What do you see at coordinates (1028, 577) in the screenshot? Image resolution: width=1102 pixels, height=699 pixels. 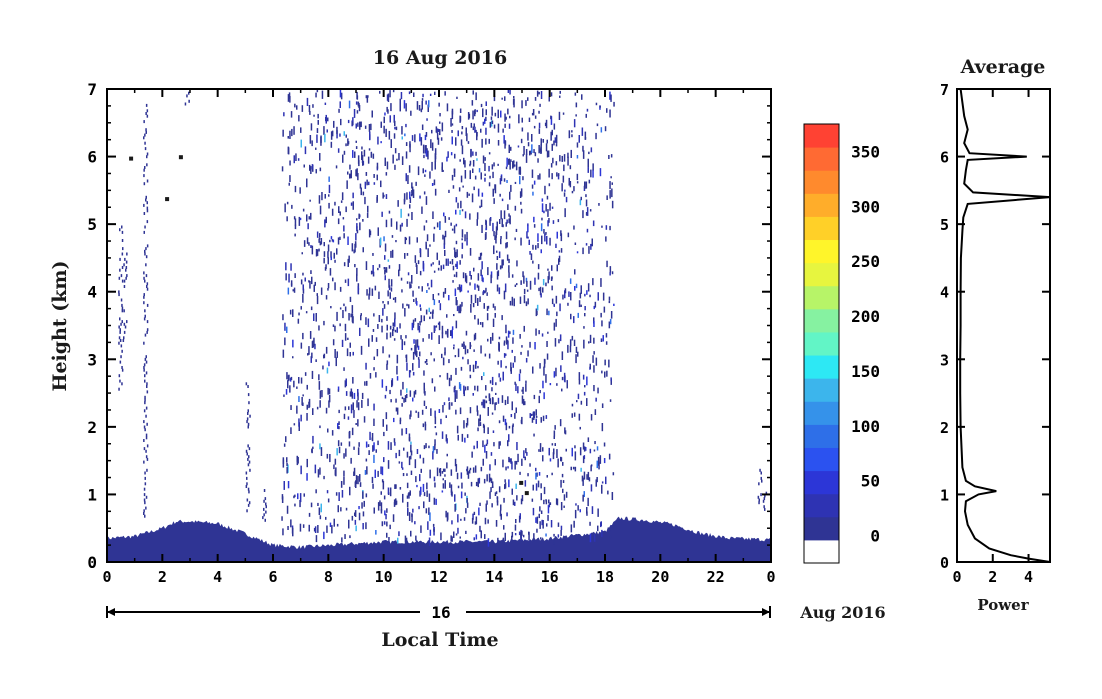 I see `profile-x-tick-label: 4` at bounding box center [1028, 577].